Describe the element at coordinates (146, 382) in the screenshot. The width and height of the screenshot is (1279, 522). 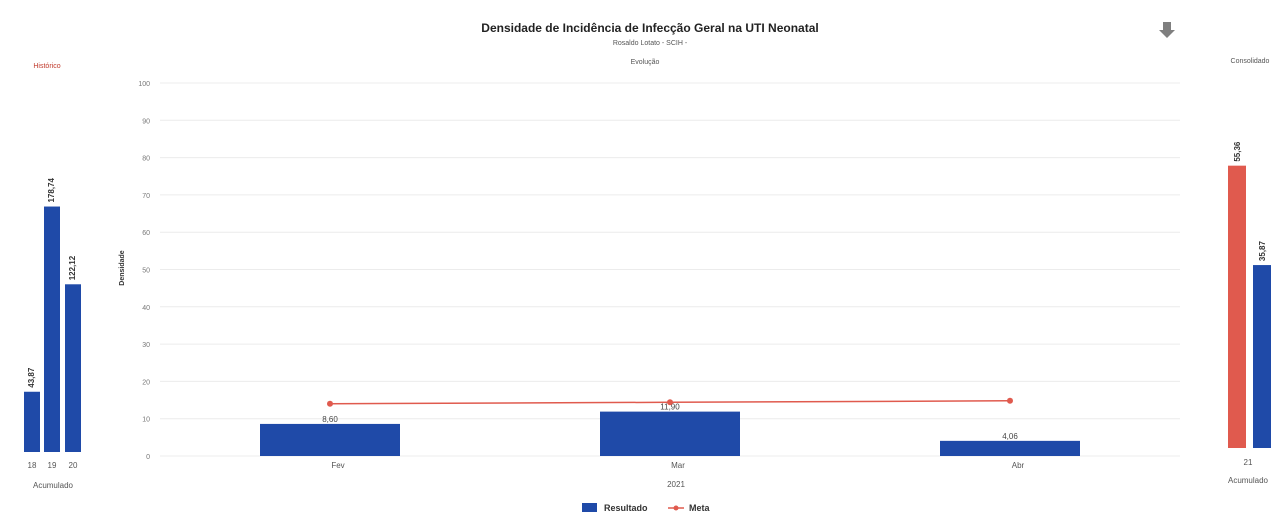
I see `y-tick-20: 20` at that location.